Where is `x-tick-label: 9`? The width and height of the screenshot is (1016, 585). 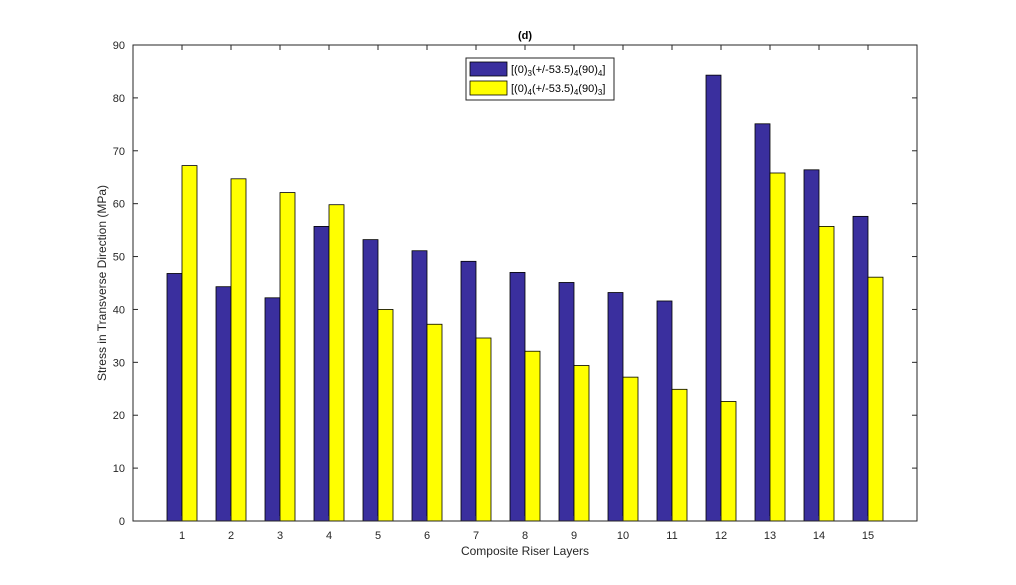
x-tick-label: 9 is located at coordinates (574, 536).